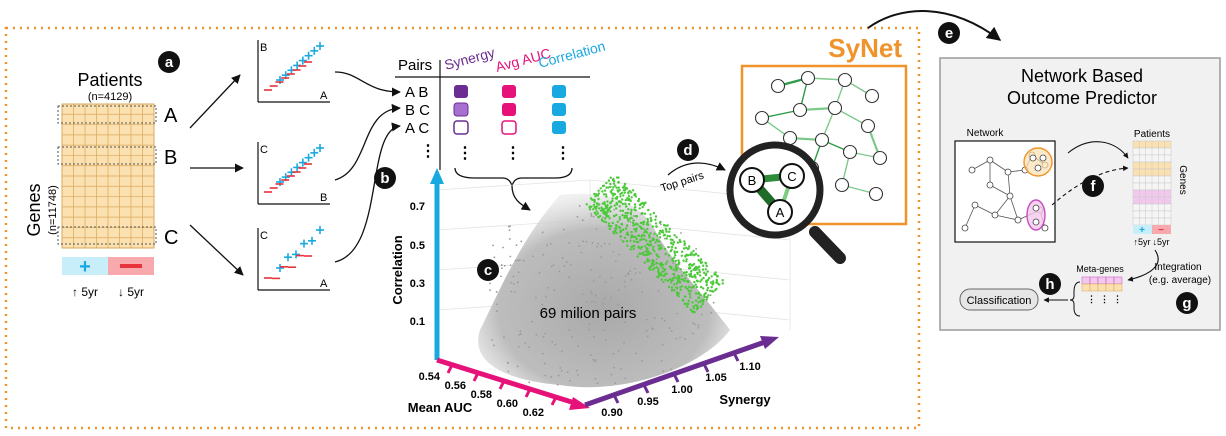 The image size is (1226, 436). Describe the element at coordinates (264, 150) in the screenshot. I see `mini-plot-y-label: C` at that location.